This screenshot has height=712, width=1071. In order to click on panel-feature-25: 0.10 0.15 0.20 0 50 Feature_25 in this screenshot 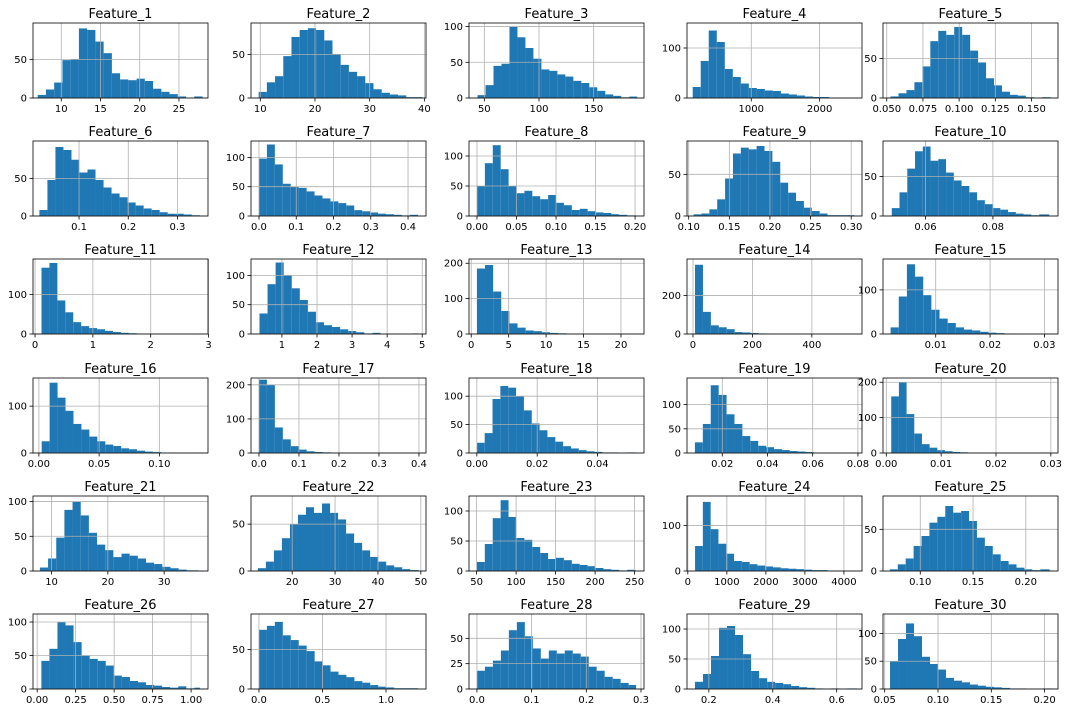, I will do `click(961, 534)`.